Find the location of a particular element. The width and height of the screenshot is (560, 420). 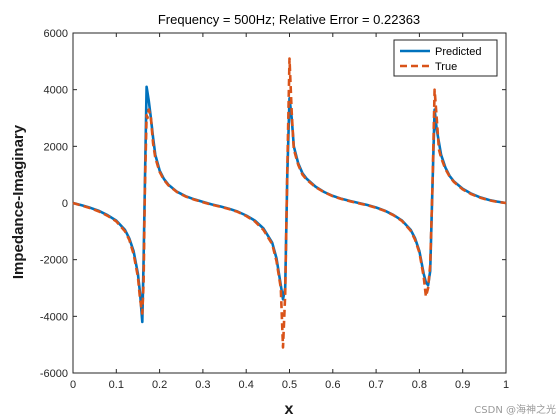

legend-label-predicted: Predicted is located at coordinates (458, 52).